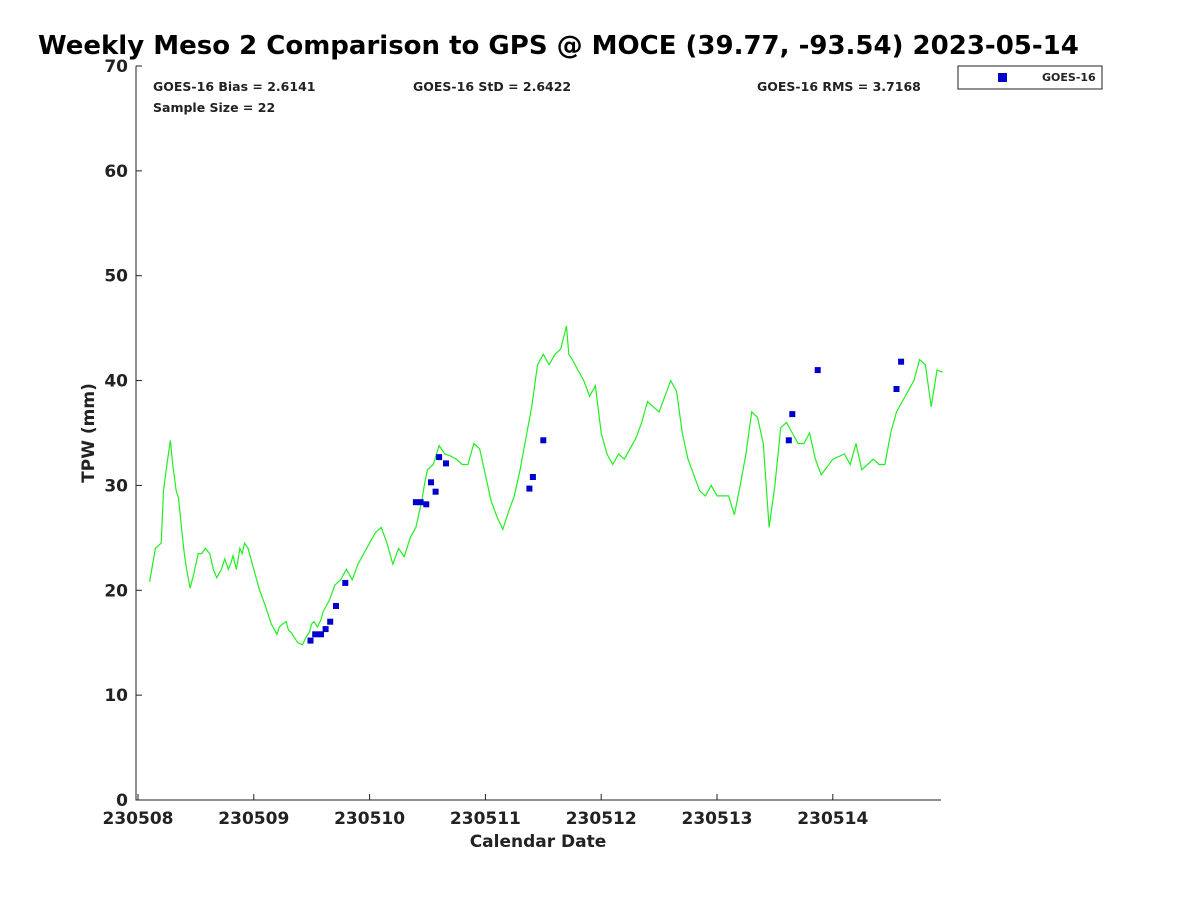  What do you see at coordinates (116, 382) in the screenshot?
I see `y-tick-label: 40` at bounding box center [116, 382].